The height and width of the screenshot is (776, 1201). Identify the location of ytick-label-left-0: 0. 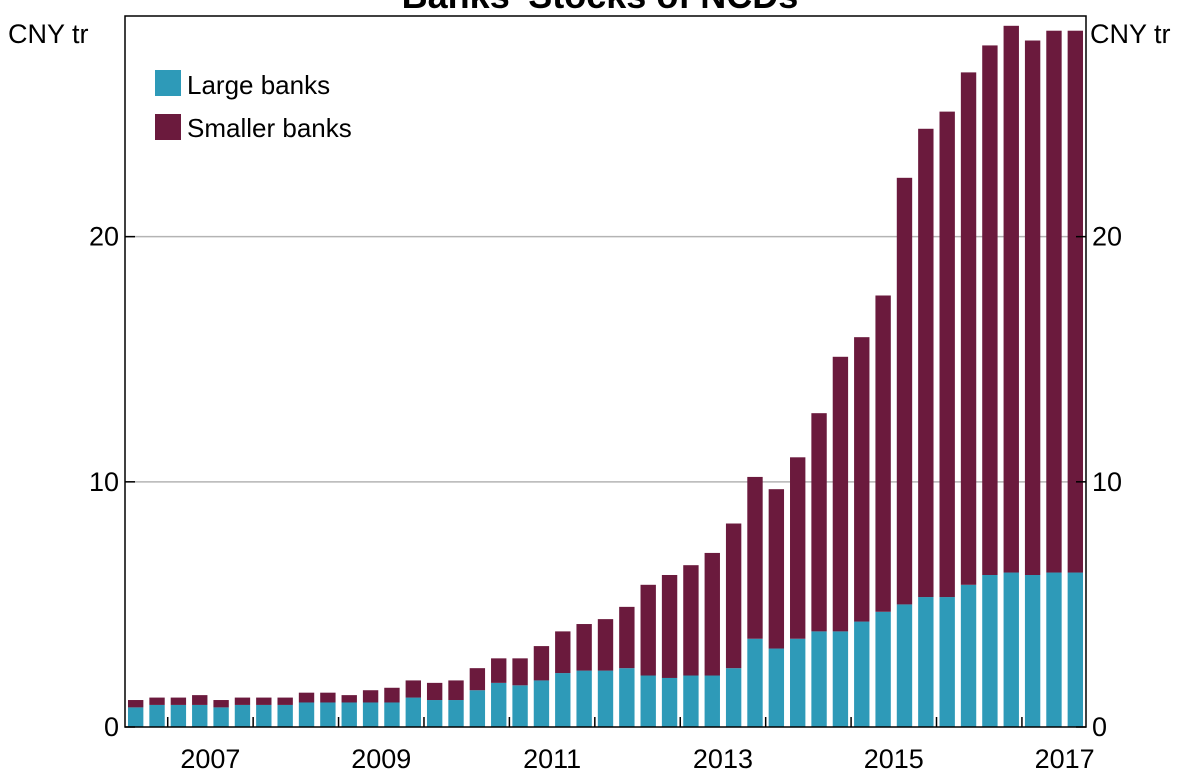
(111, 727).